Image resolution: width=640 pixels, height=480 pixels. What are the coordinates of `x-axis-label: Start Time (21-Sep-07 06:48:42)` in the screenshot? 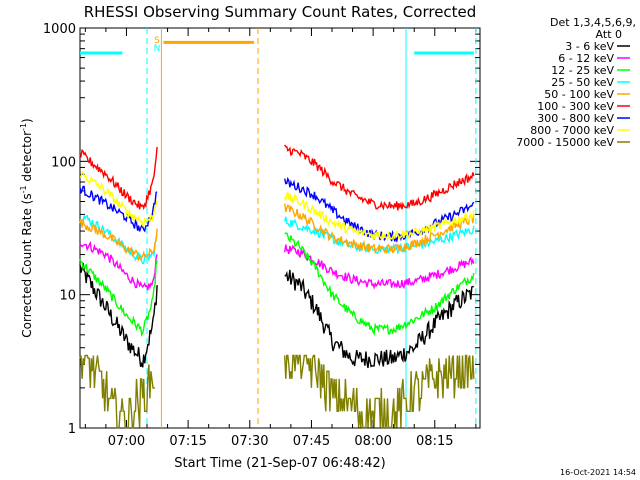 It's located at (279, 463).